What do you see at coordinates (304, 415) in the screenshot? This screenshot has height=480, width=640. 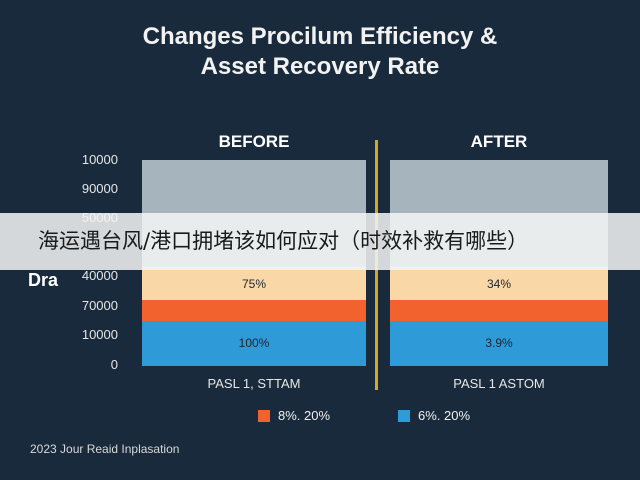 I see `legend-label-orange: 8%. 20%` at bounding box center [304, 415].